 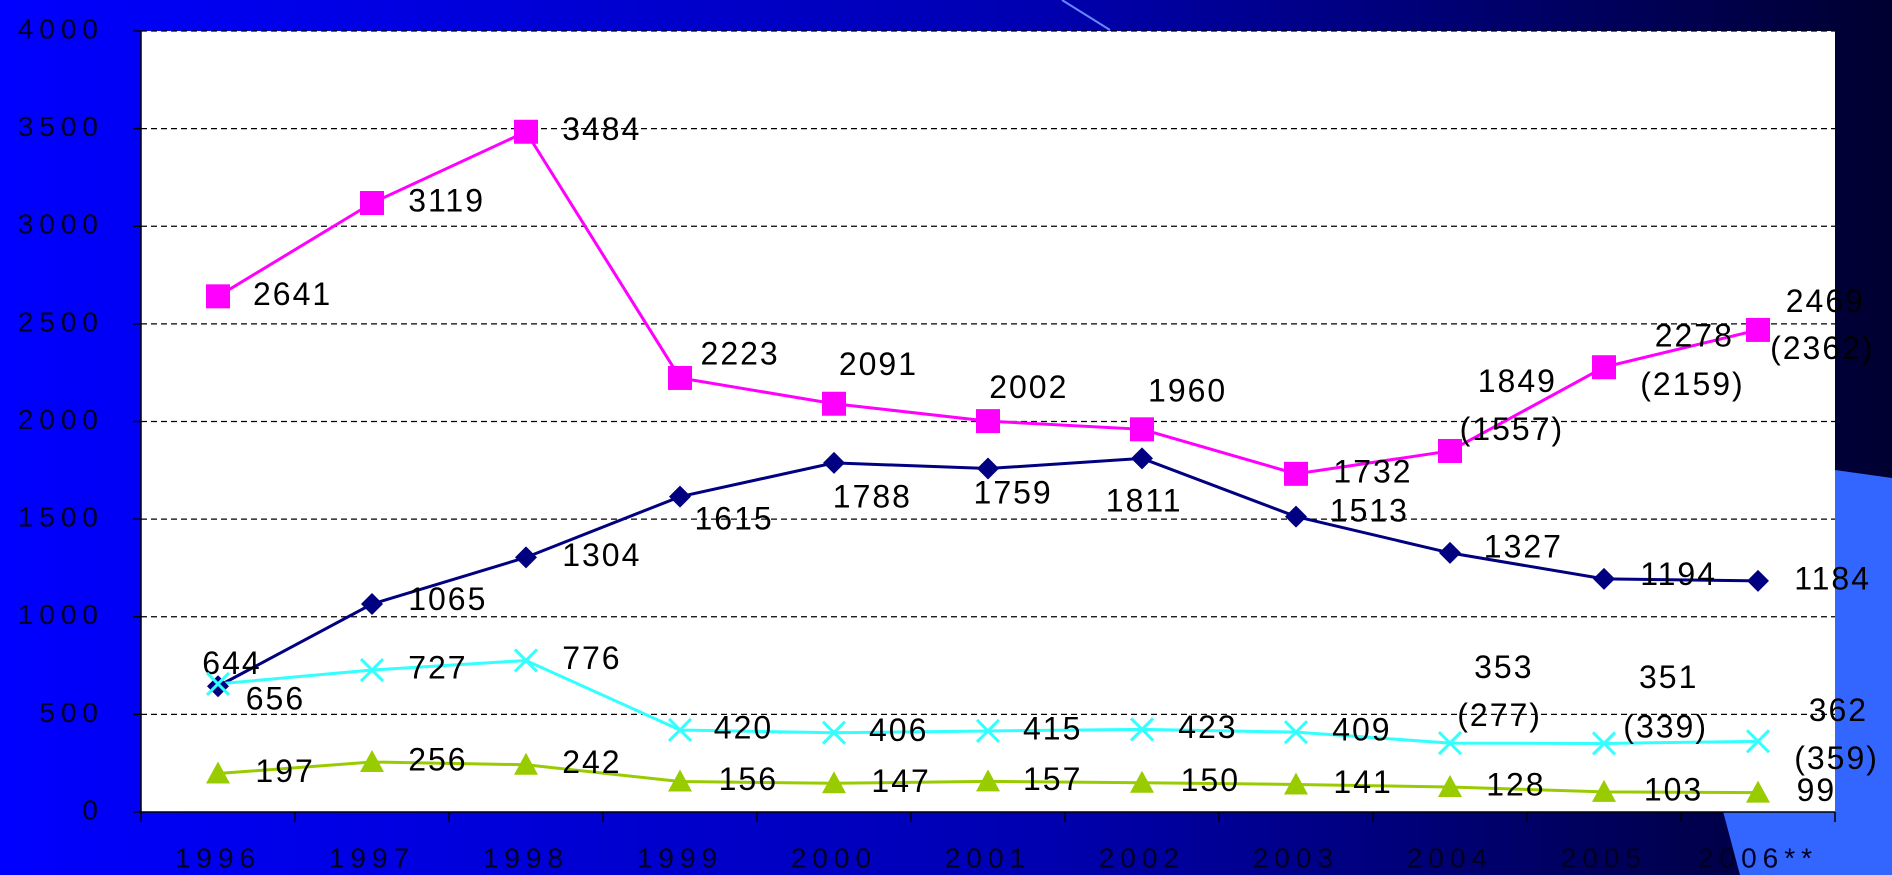 I want to click on data-label: 128, so click(x=1515, y=784).